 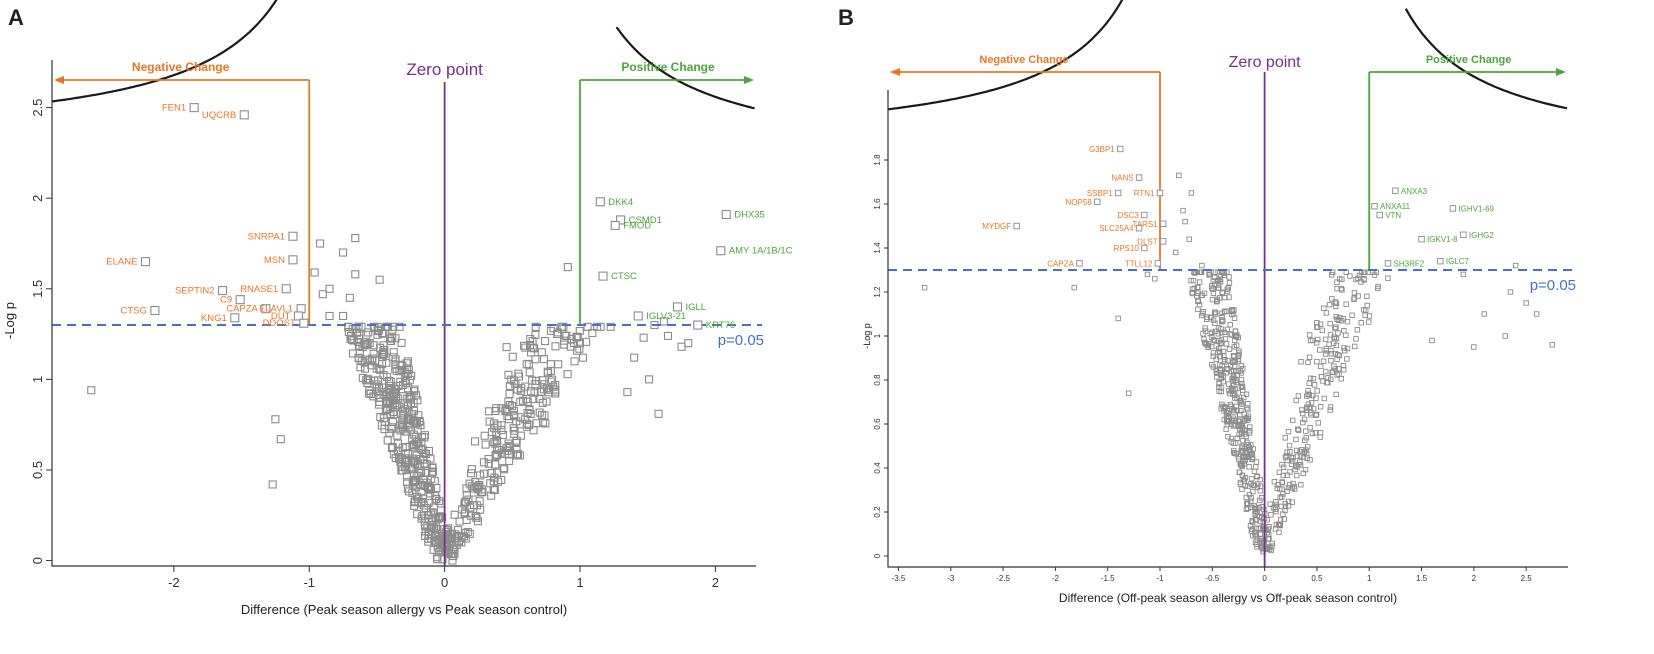 I want to click on positive-change-label: Positive Change, so click(x=668, y=67).